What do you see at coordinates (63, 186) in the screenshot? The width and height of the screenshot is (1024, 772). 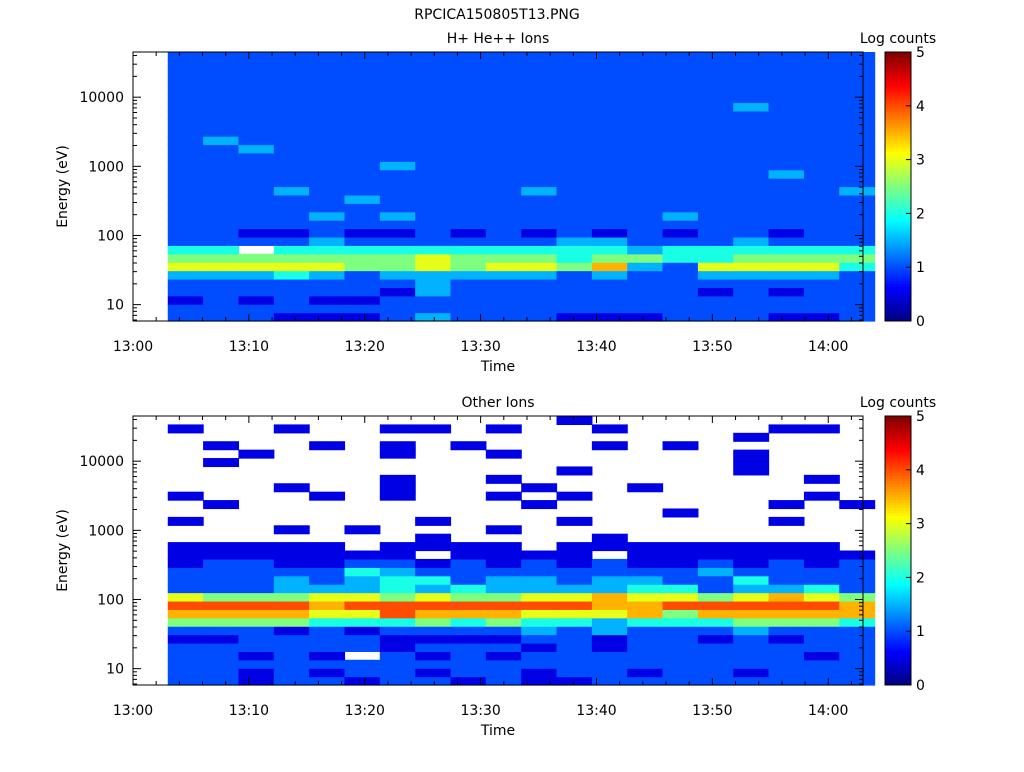 I see `panel0-y-axis-label: Energy (eV)` at bounding box center [63, 186].